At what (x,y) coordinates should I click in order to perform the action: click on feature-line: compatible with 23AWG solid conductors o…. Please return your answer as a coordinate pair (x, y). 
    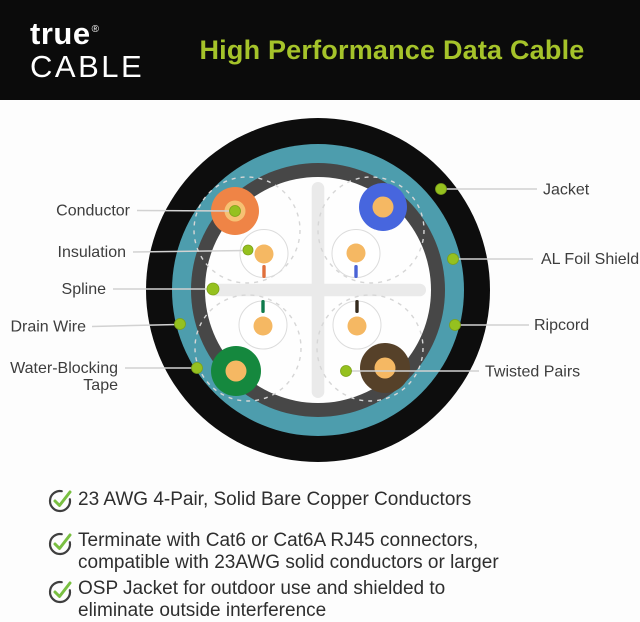
    Looking at the image, I should click on (288, 562).